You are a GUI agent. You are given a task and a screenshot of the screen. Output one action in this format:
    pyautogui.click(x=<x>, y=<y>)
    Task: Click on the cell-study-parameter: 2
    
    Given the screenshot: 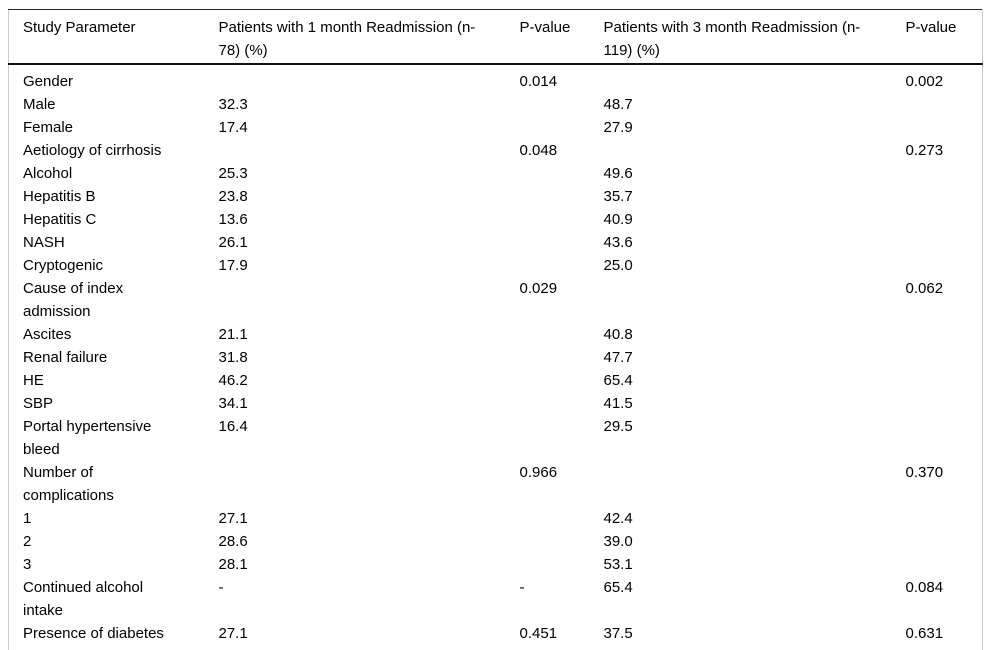 What is the action you would take?
    pyautogui.click(x=27, y=541)
    